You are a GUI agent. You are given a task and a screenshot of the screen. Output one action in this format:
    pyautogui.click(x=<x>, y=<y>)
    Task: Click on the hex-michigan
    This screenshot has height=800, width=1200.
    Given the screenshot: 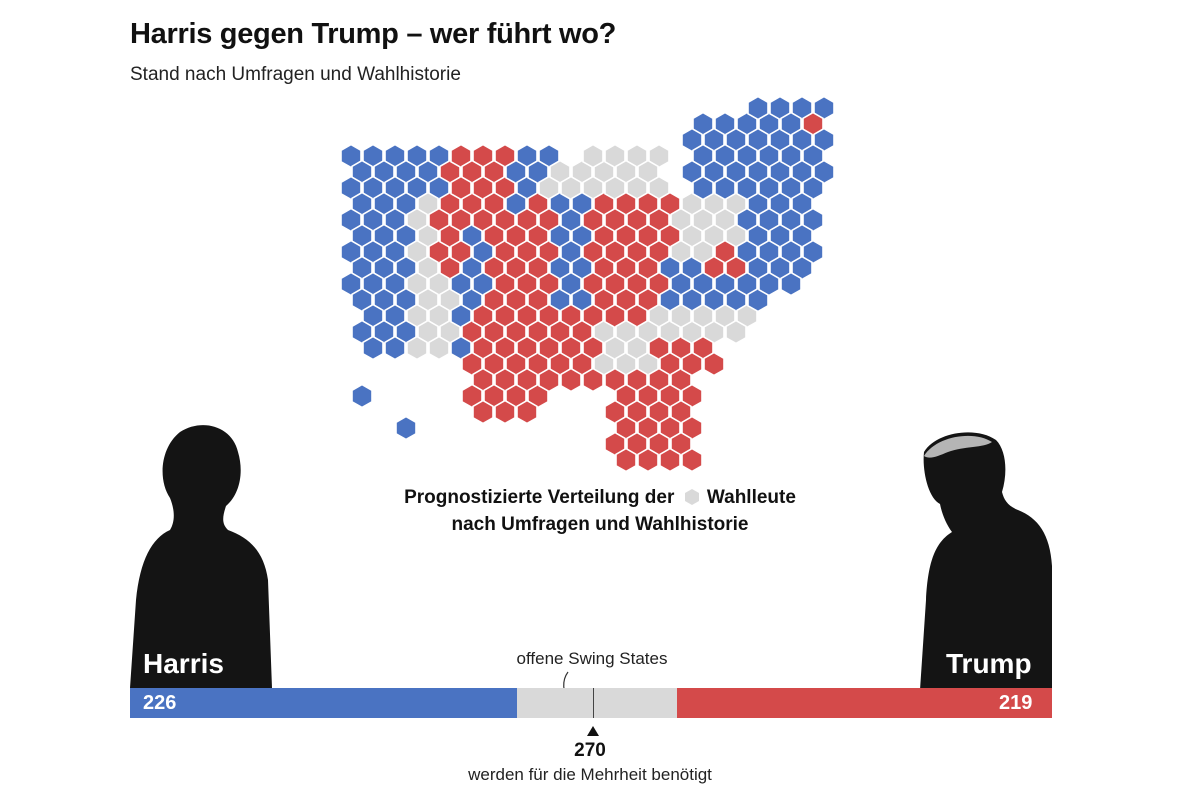 What is the action you would take?
    pyautogui.click(x=593, y=156)
    